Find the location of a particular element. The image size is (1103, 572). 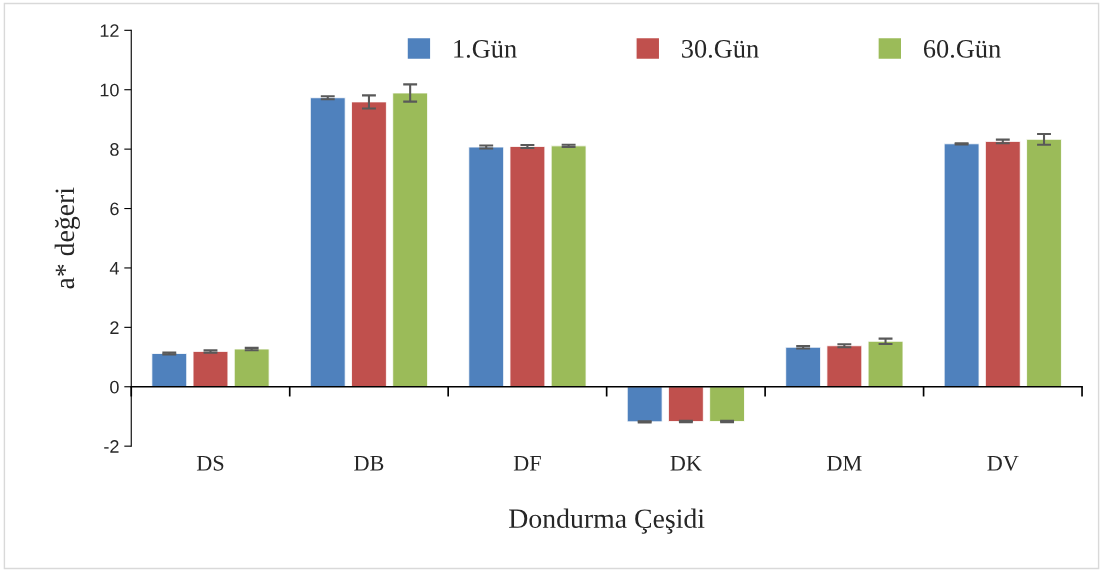

y-tick-label: 10 is located at coordinates (109, 90).